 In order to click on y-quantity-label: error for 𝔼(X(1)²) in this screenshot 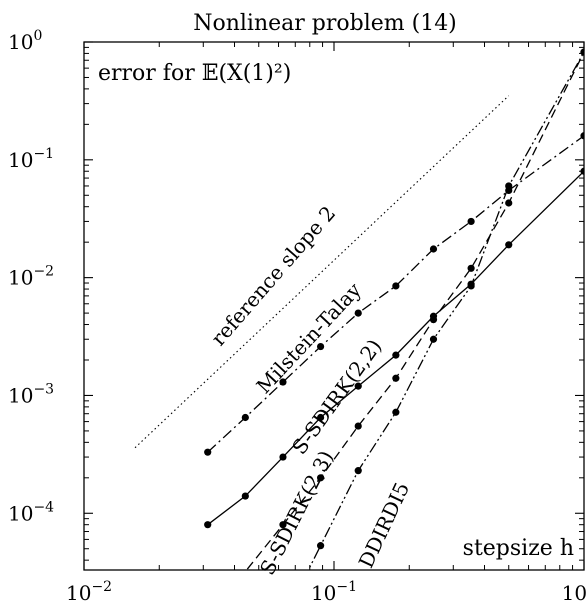, I will do `click(194, 73)`.